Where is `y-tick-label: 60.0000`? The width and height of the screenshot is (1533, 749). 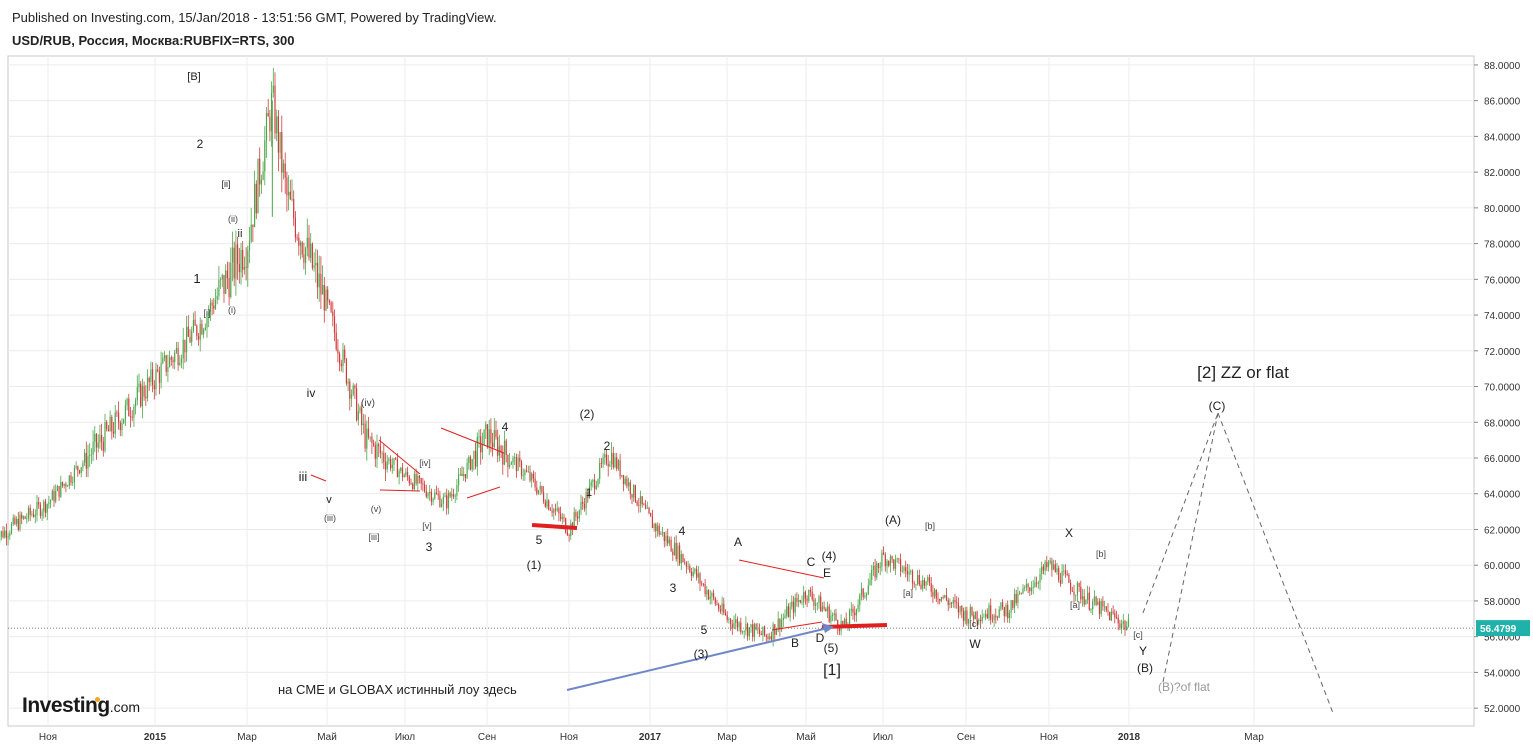
y-tick-label: 60.0000 is located at coordinates (1502, 566).